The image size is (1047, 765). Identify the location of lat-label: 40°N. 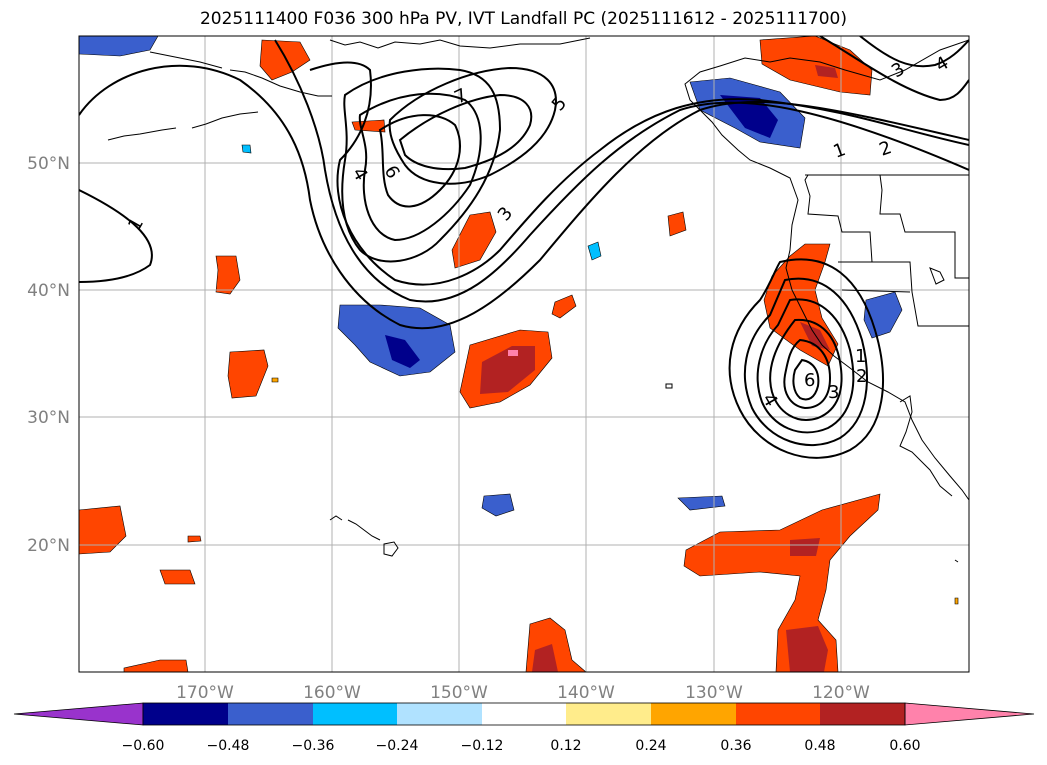
(48, 291).